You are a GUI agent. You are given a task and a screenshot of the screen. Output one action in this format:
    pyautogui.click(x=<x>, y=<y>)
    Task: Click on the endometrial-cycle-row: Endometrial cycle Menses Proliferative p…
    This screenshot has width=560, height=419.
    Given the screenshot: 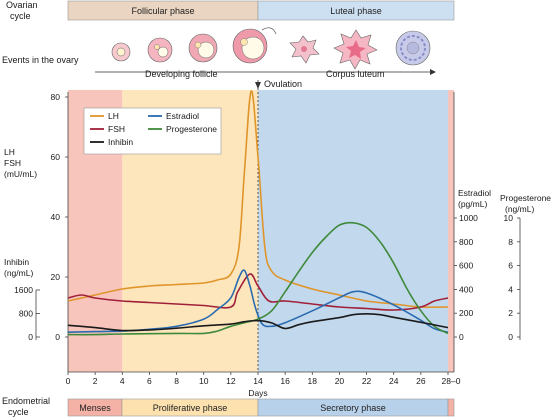 What is the action you would take?
    pyautogui.click(x=228, y=406)
    